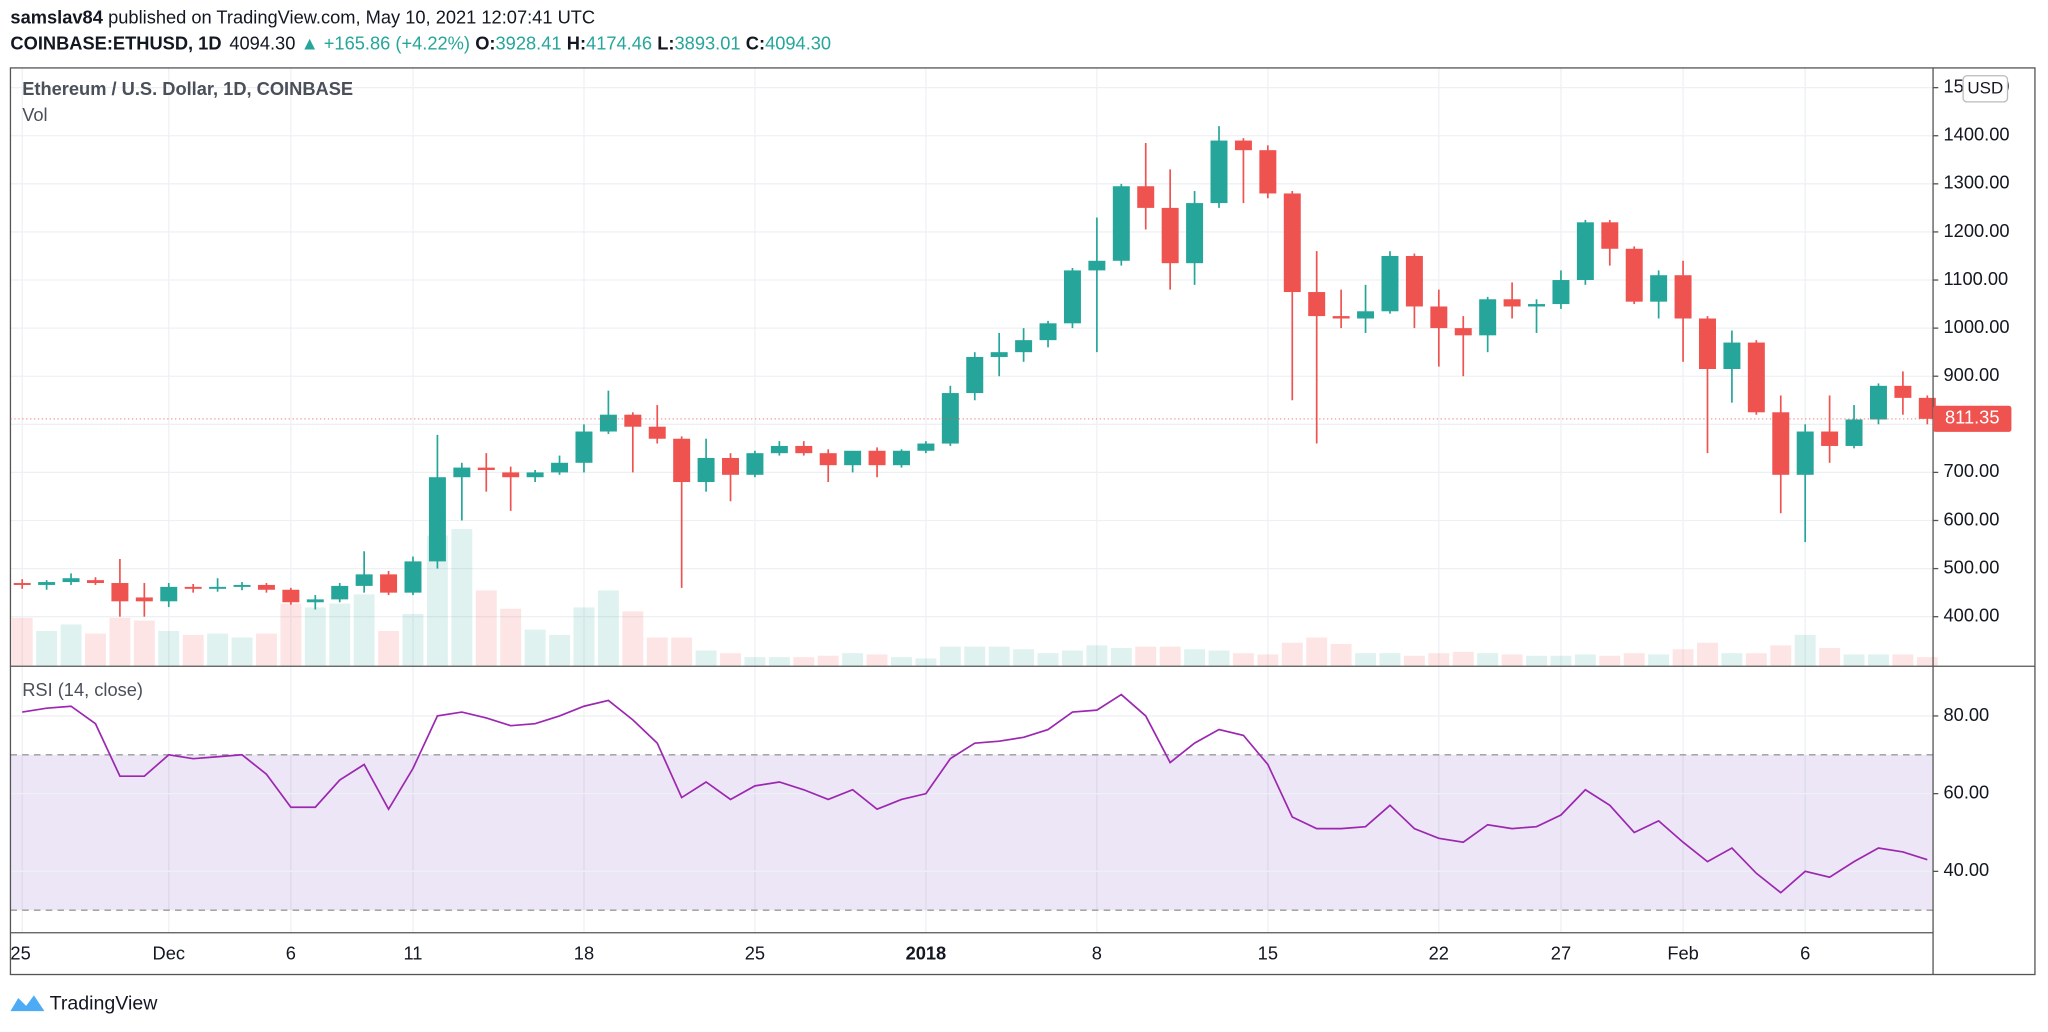  What do you see at coordinates (1967, 791) in the screenshot?
I see `y-tick-label: 60.00` at bounding box center [1967, 791].